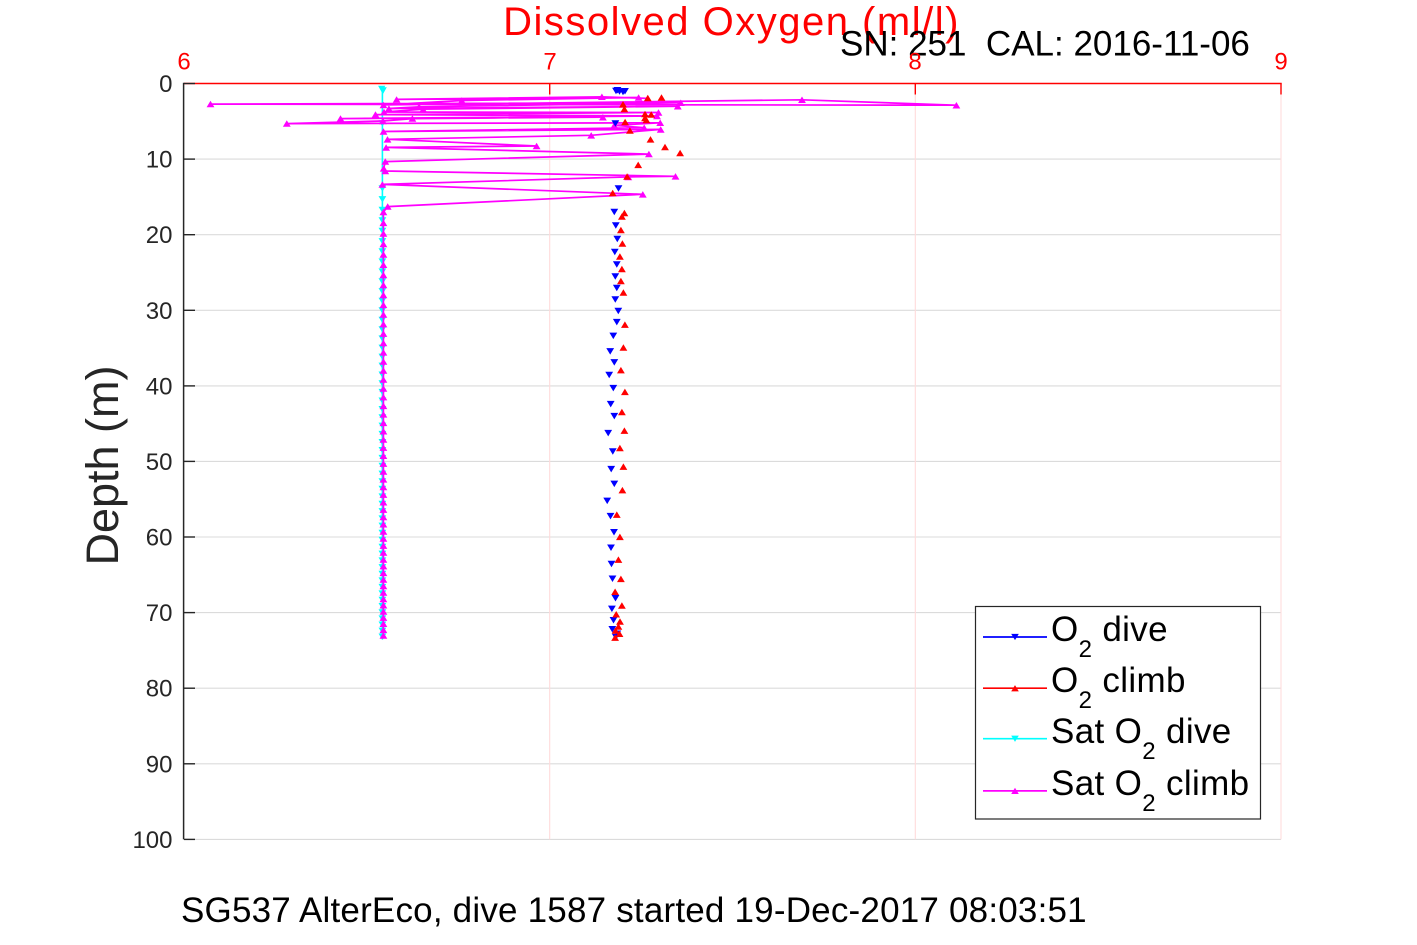  I want to click on svg-text: 8, so click(914, 62).